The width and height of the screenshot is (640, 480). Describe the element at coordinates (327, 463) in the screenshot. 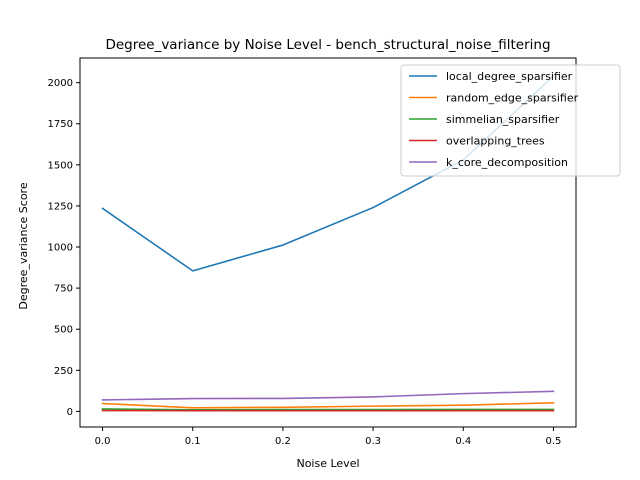

I see `x-axis-label: Noise Level` at that location.